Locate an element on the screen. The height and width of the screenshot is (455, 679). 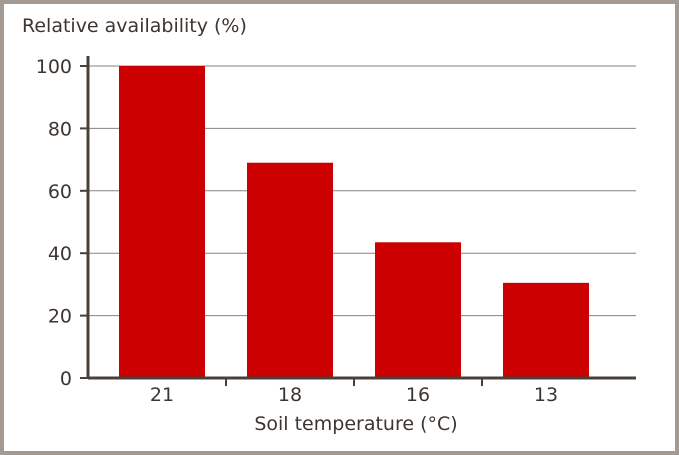
x-axis-label: Soil temperature (°C) is located at coordinates (356, 424).